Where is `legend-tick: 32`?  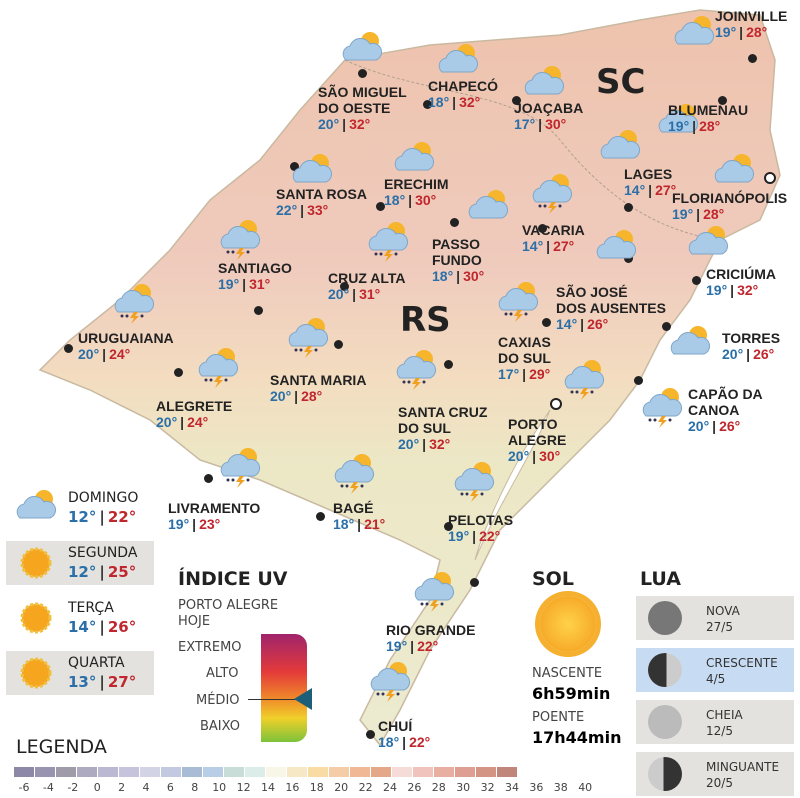 legend-tick: 32 is located at coordinates (487, 787).